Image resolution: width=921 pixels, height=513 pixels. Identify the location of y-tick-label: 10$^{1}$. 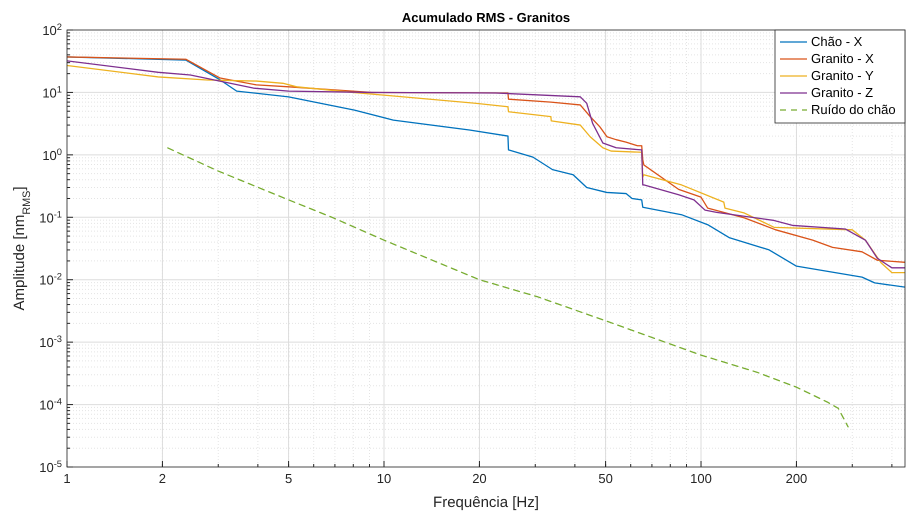
(52, 92).